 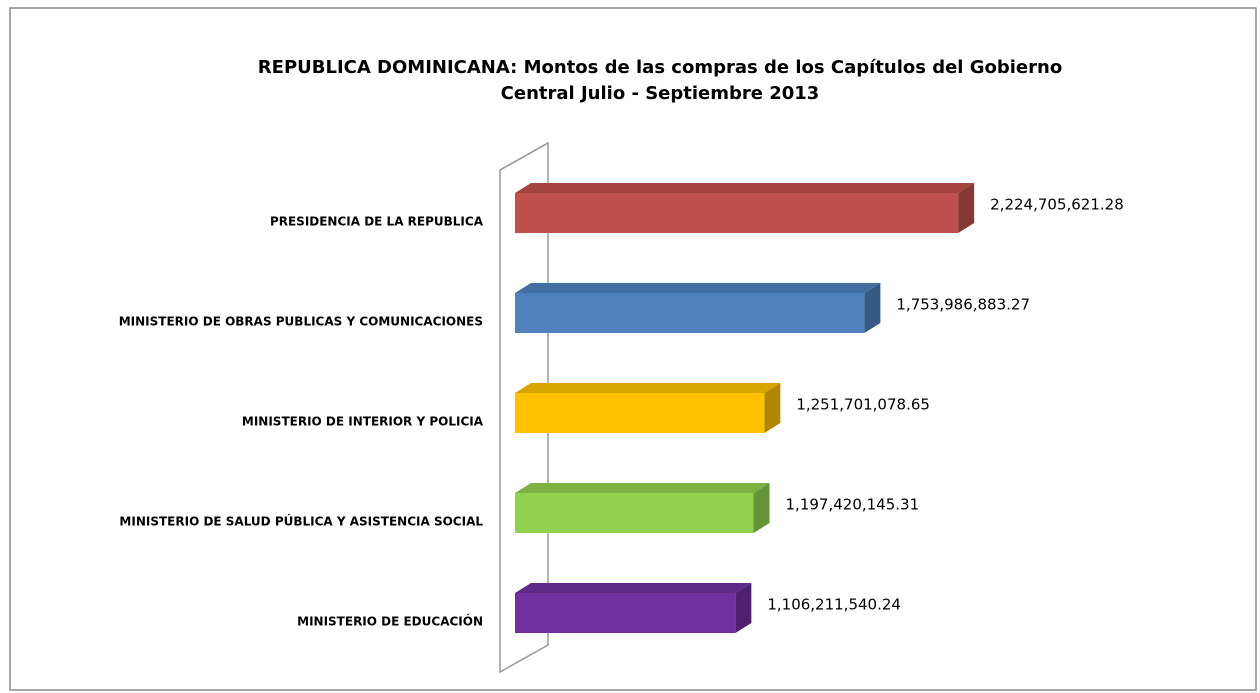 I want to click on category-label: MINISTERIO DE EDUCACIÓN, so click(x=390, y=621).